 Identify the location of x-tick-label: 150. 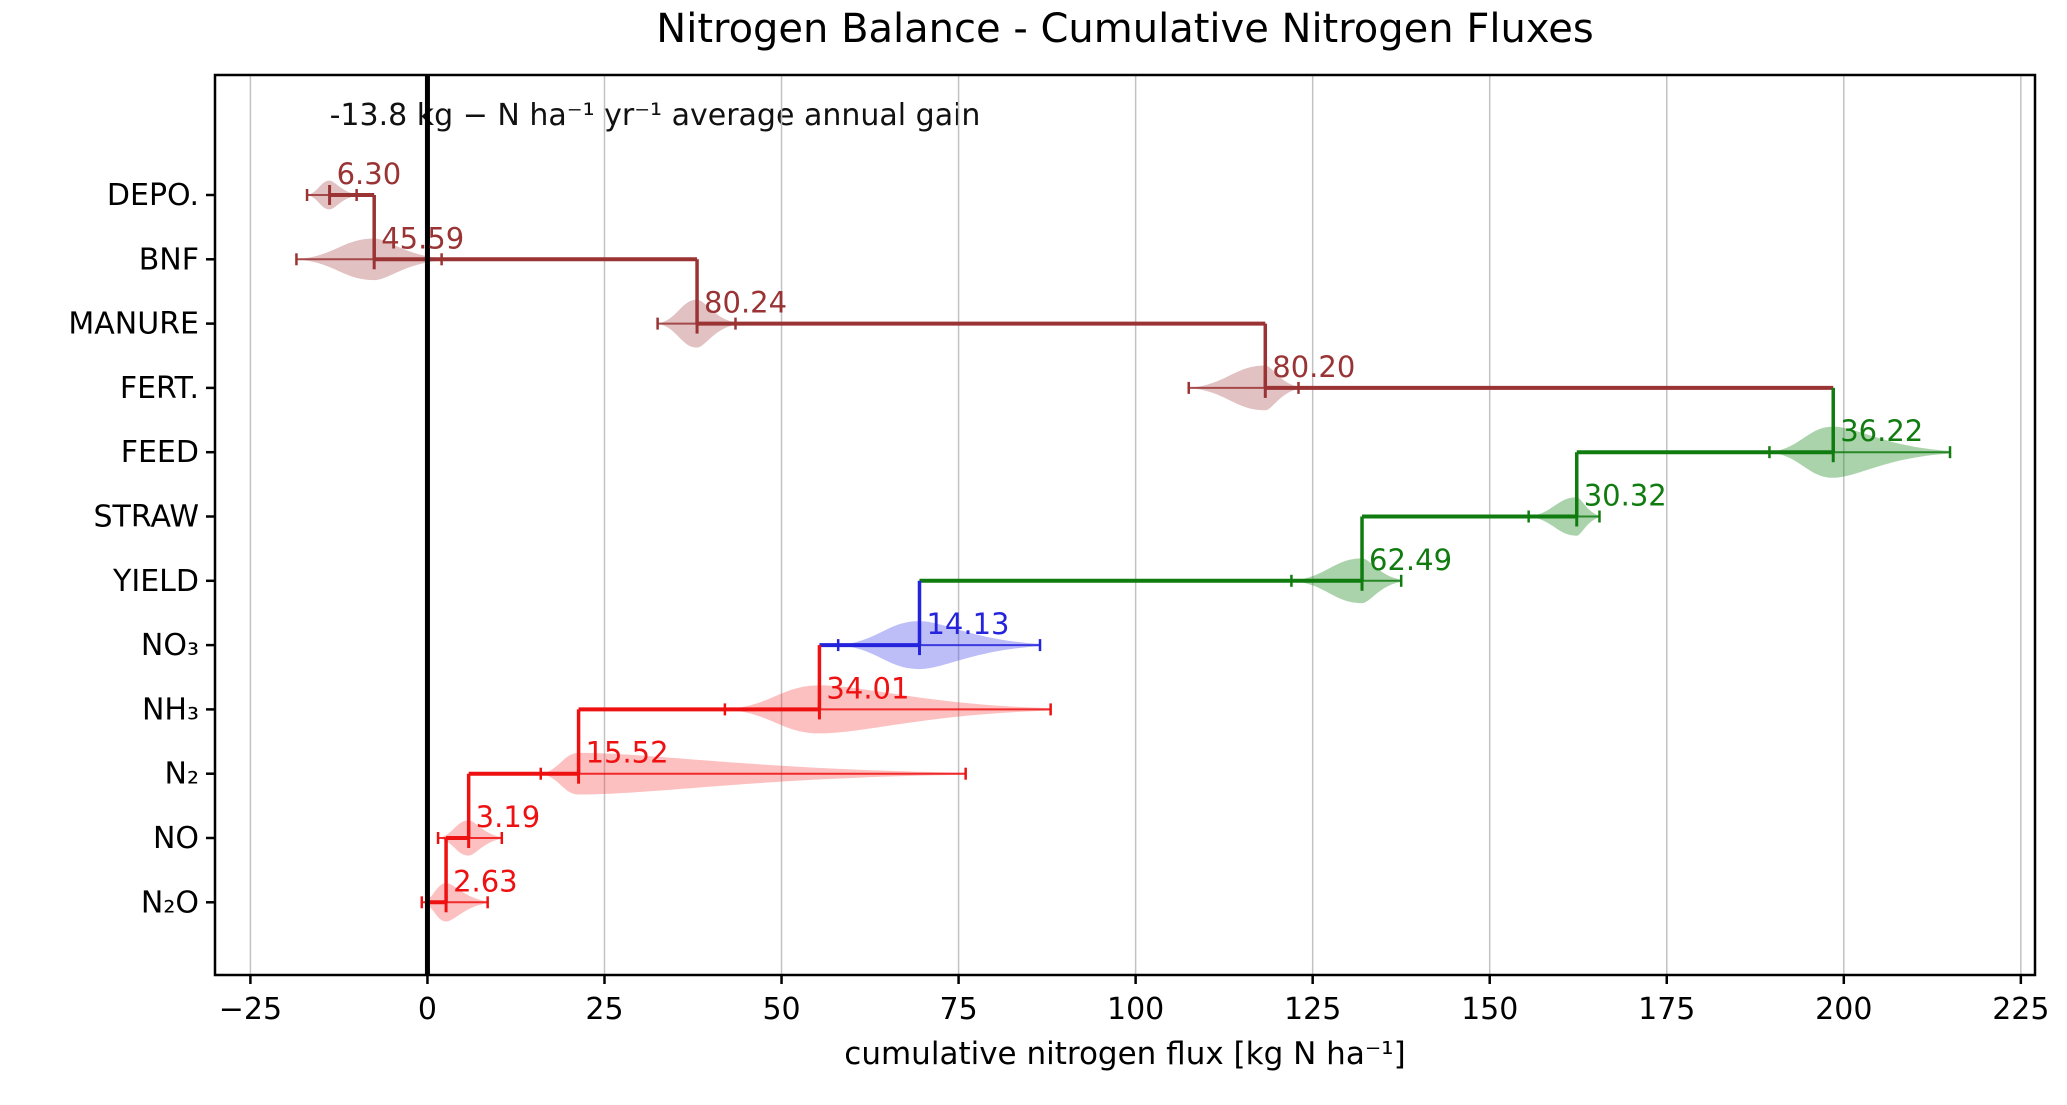
(1489, 1009).